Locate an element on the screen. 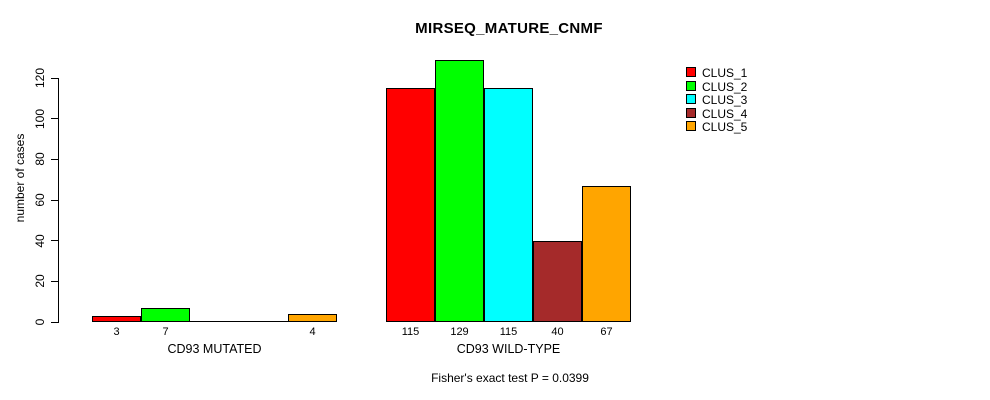  group-label-mutated: CD93 MUTATED is located at coordinates (214, 349).